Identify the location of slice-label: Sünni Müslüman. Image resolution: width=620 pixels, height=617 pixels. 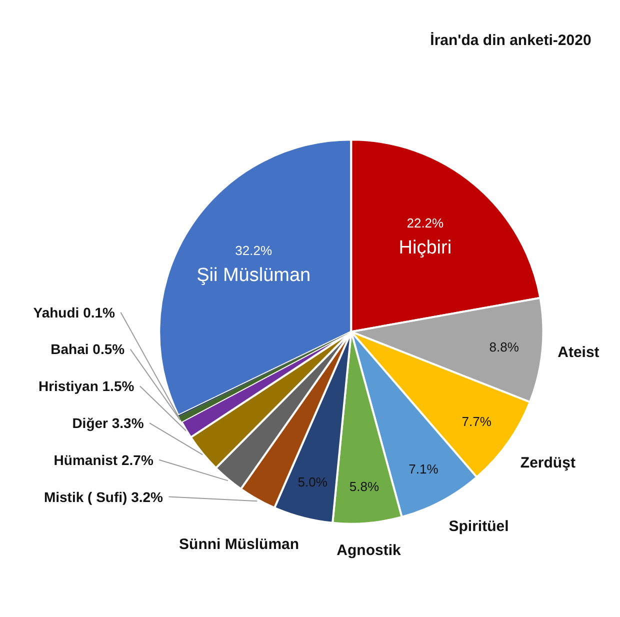
(239, 544).